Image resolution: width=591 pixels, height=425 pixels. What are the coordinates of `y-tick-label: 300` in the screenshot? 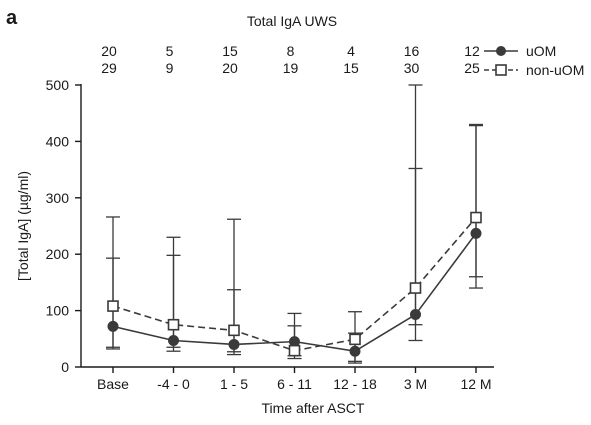 It's located at (58, 198).